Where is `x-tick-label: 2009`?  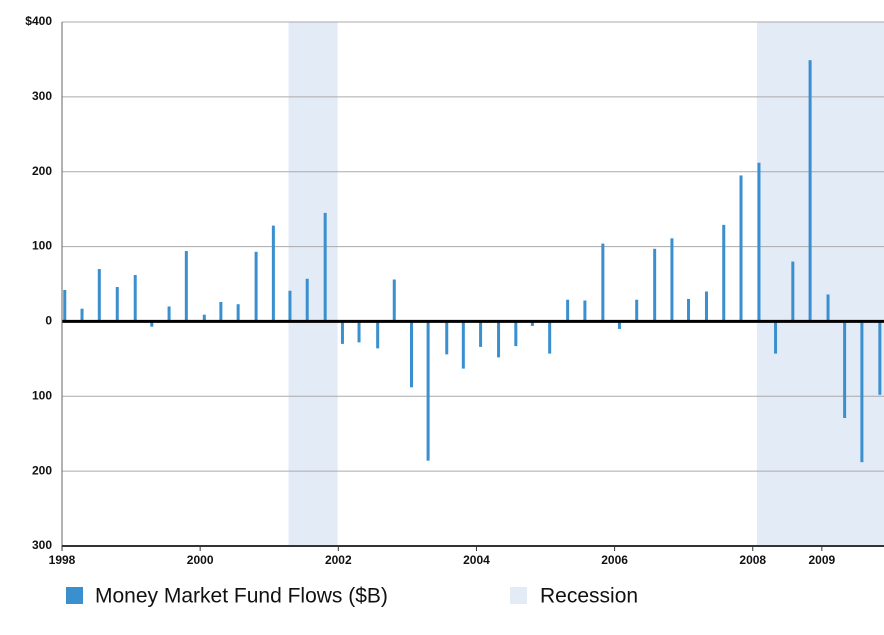 x-tick-label: 2009 is located at coordinates (821, 560).